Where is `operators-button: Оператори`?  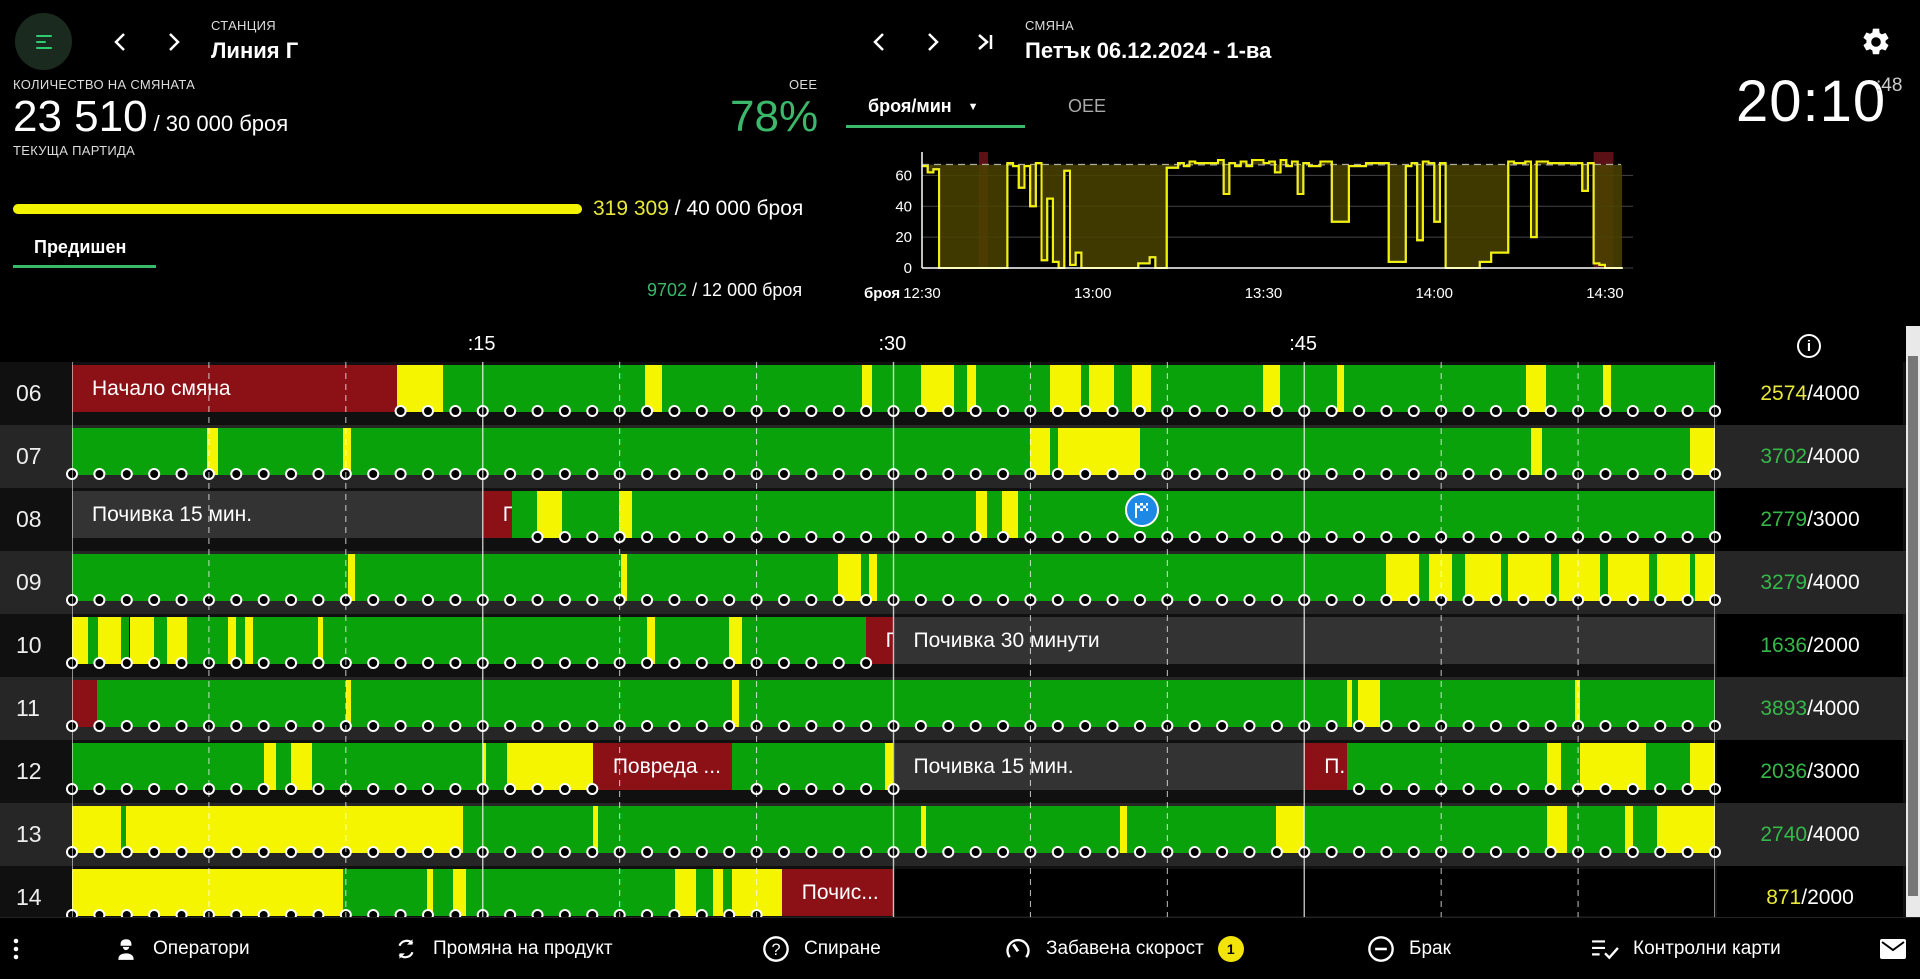 operators-button: Оператори is located at coordinates (181, 948).